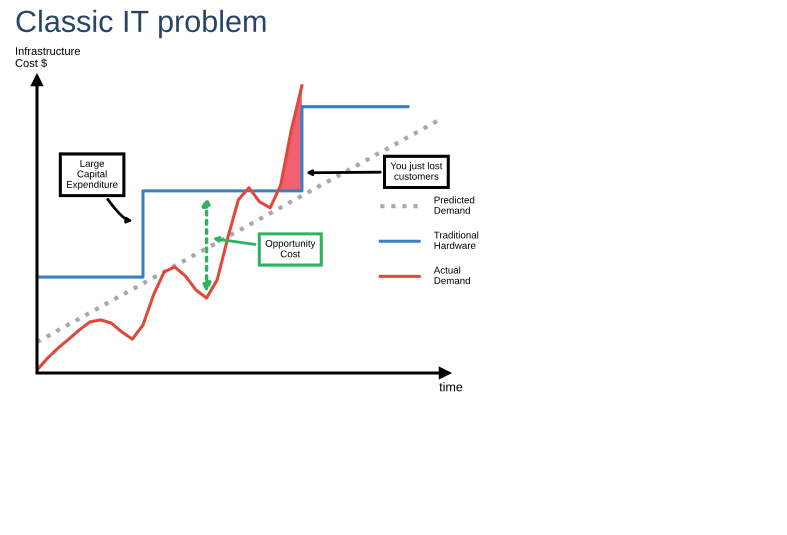 The width and height of the screenshot is (787, 535). I want to click on legend-label: Traditional Hardware, so click(456, 240).